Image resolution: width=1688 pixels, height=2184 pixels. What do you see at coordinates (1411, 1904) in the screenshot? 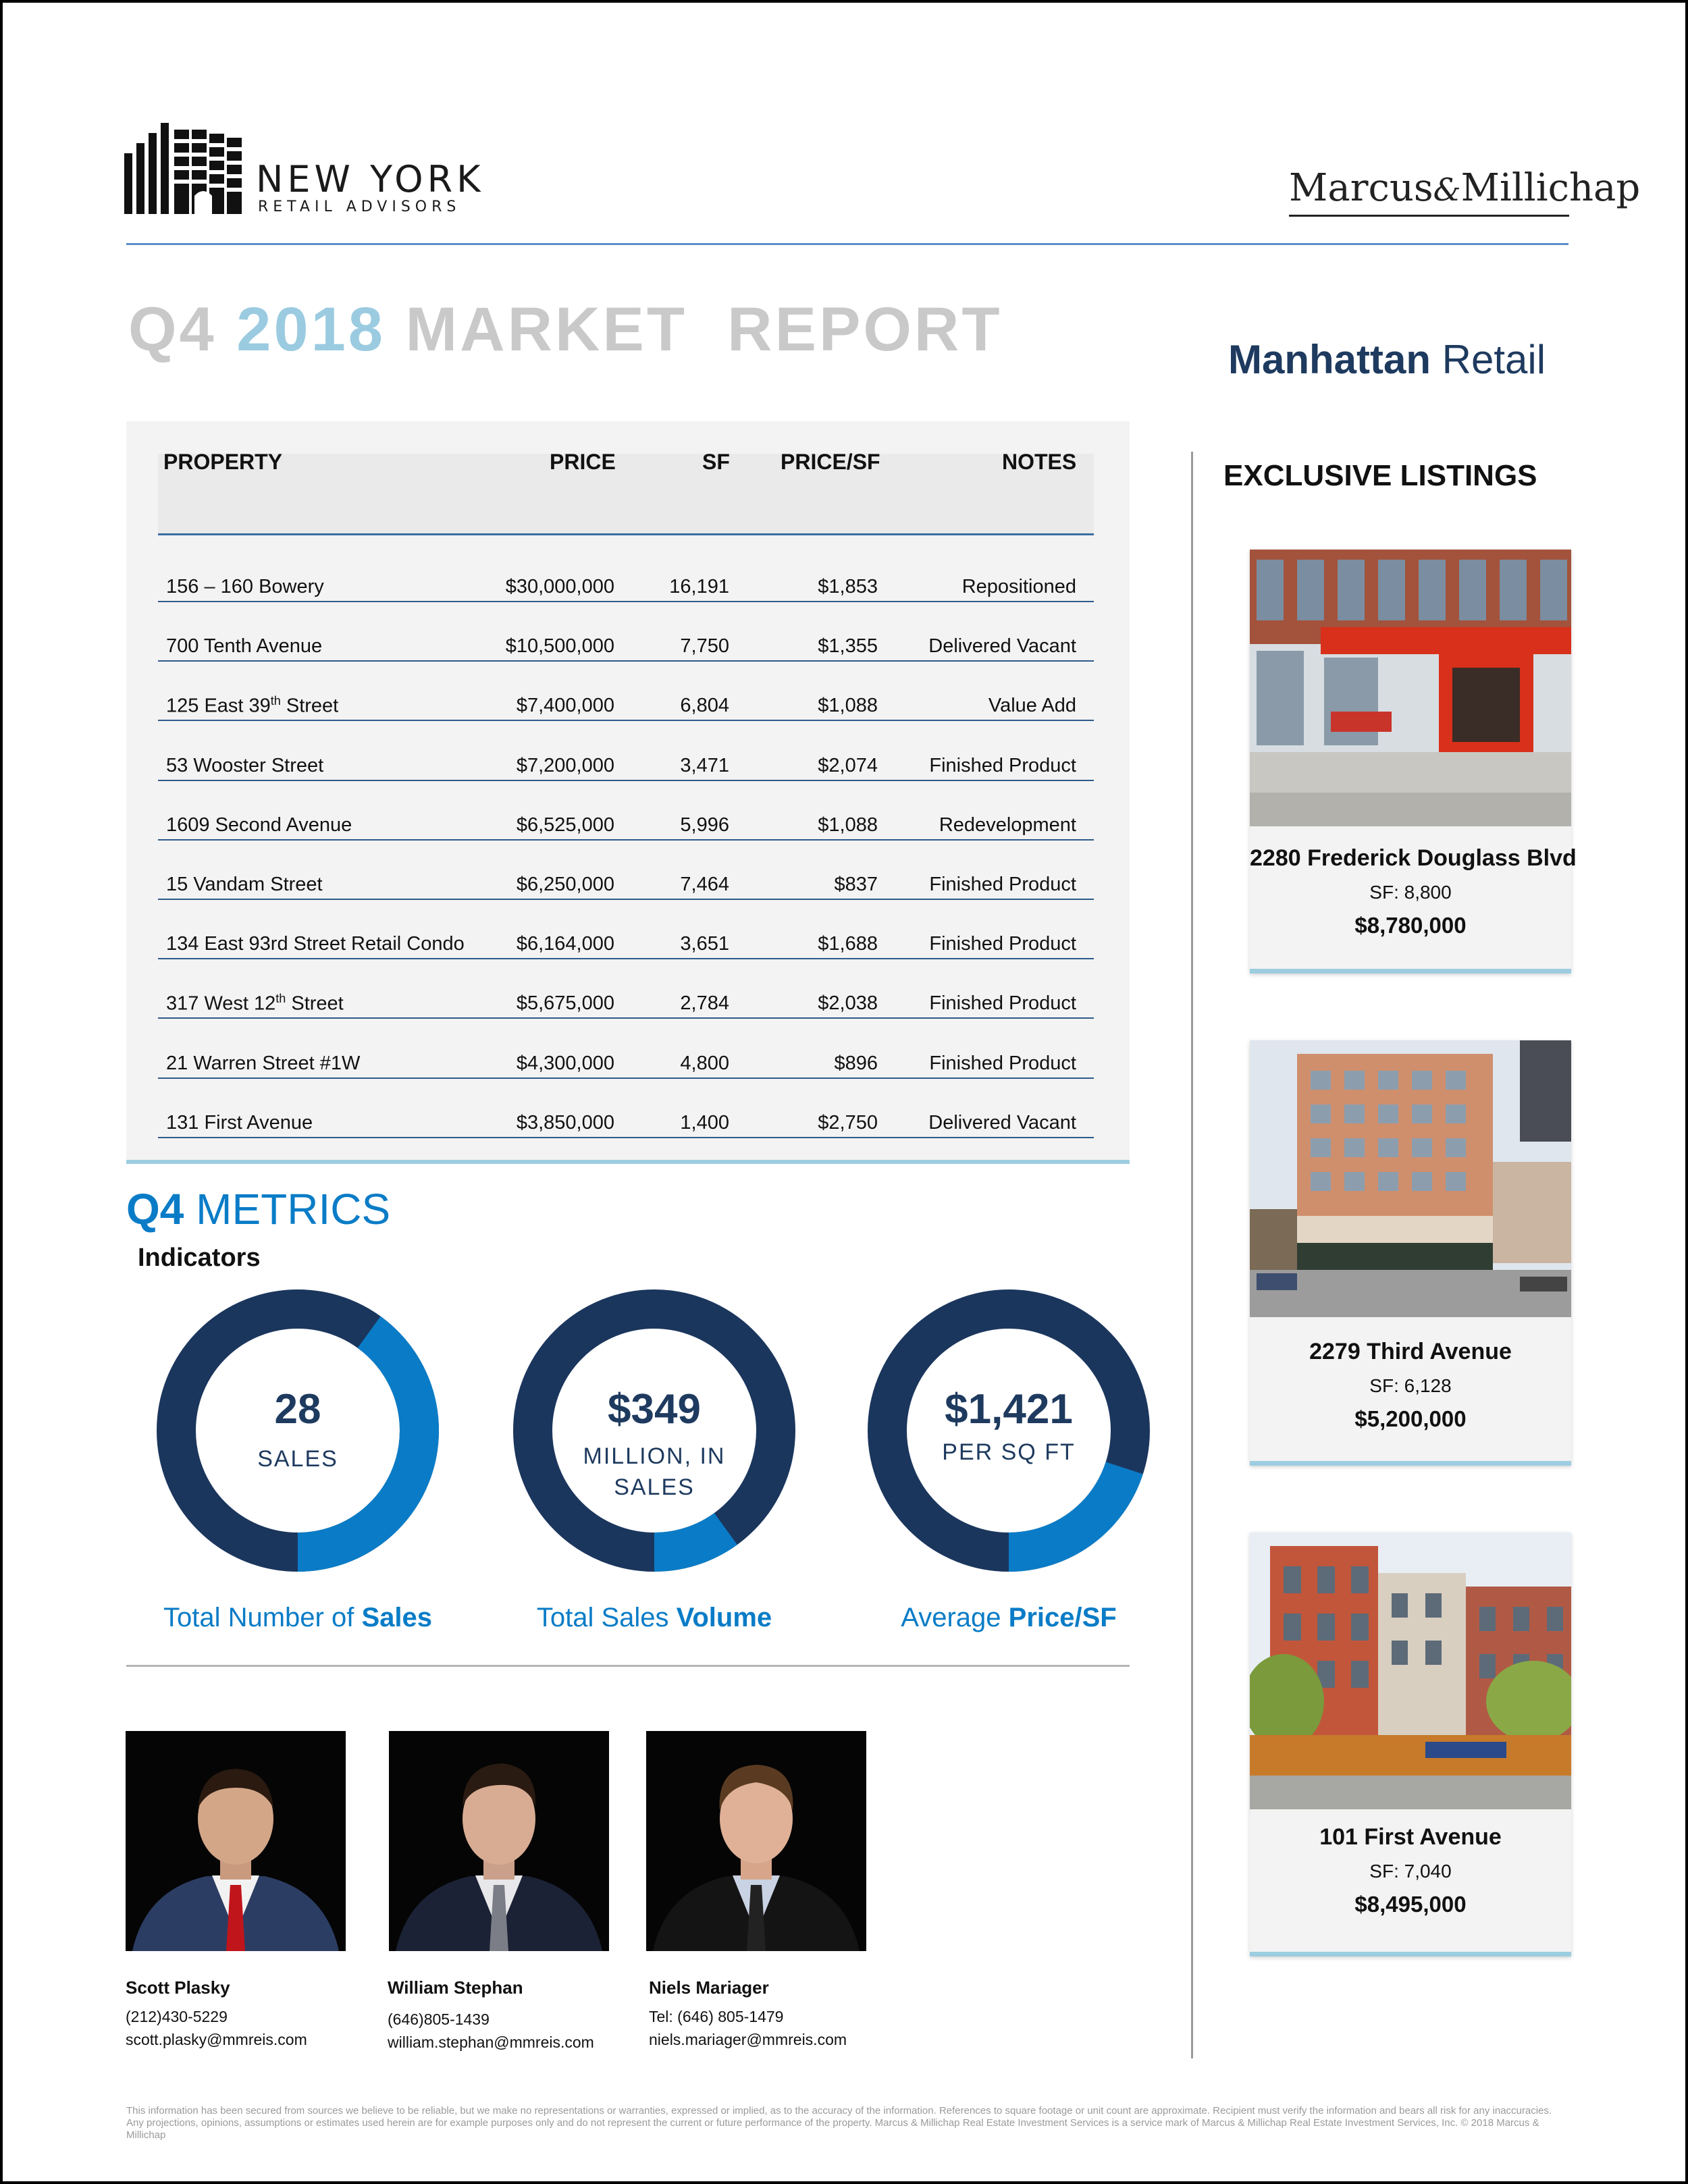
I see `listing-price: $8,495,000` at bounding box center [1411, 1904].